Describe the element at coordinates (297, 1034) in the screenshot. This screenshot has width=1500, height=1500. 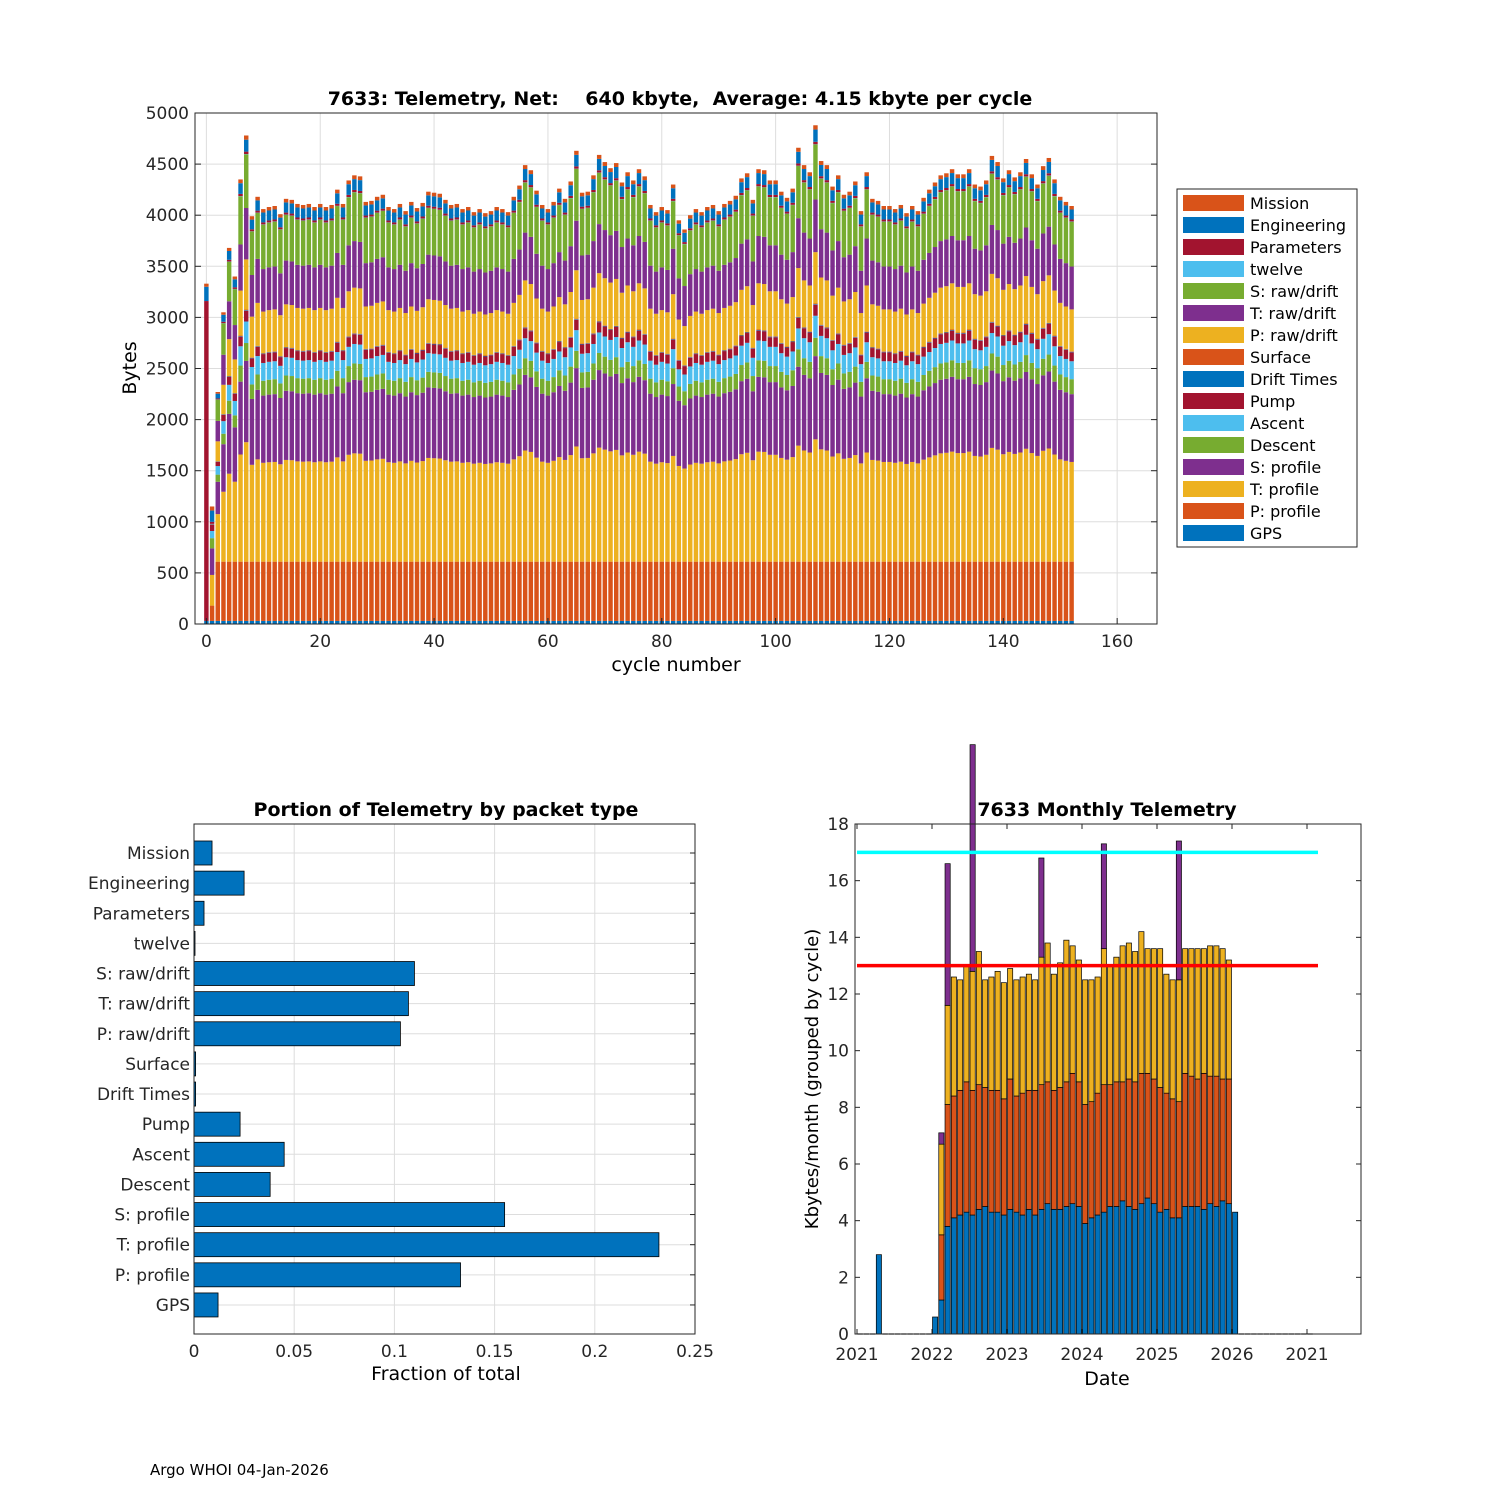
I see `fraction-bar` at that location.